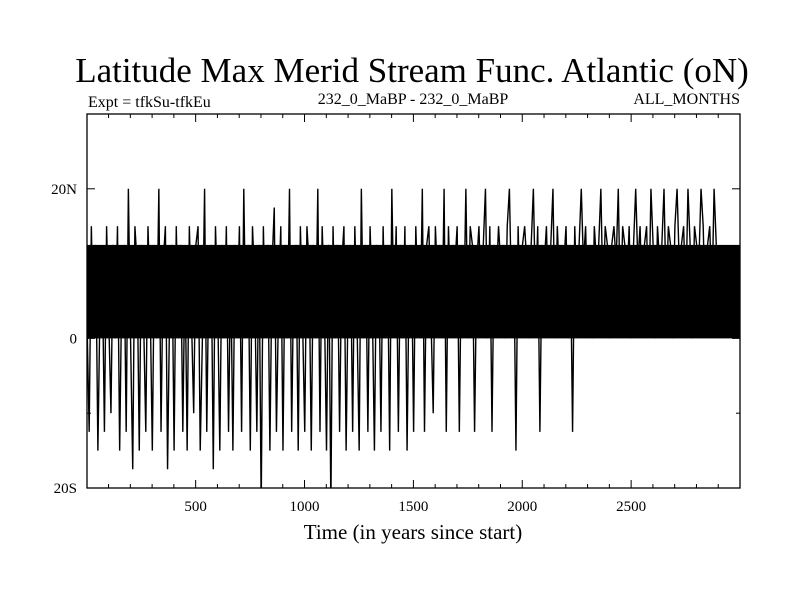  Describe the element at coordinates (74, 339) in the screenshot. I see `y-tick-label: 0` at that location.